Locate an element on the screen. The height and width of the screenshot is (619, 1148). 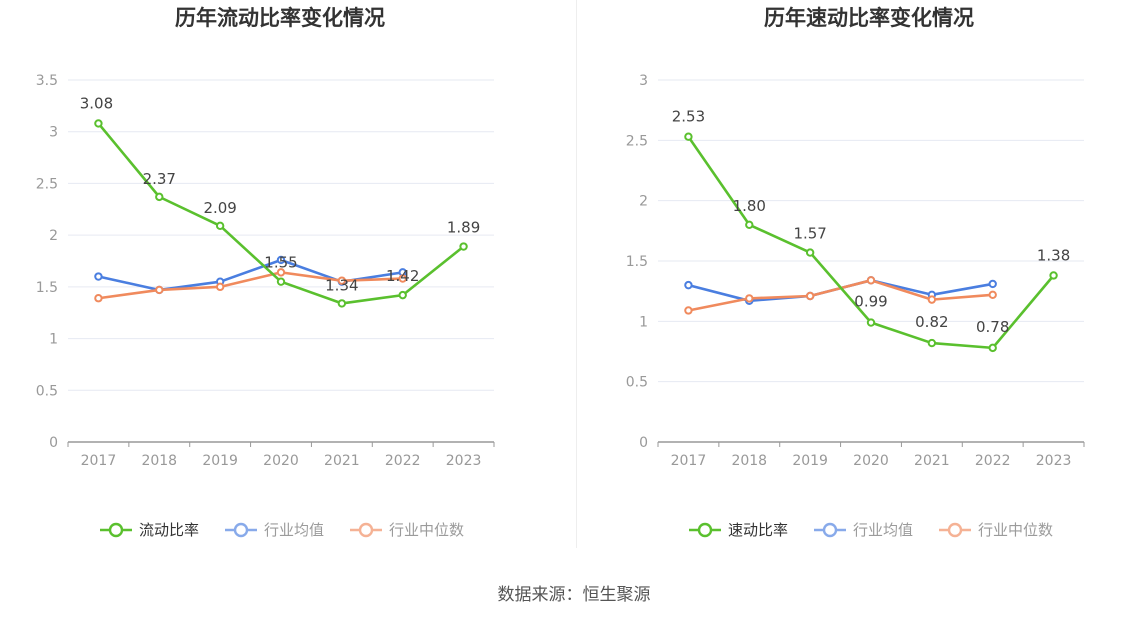
data-label: 1.57 is located at coordinates (809, 234).